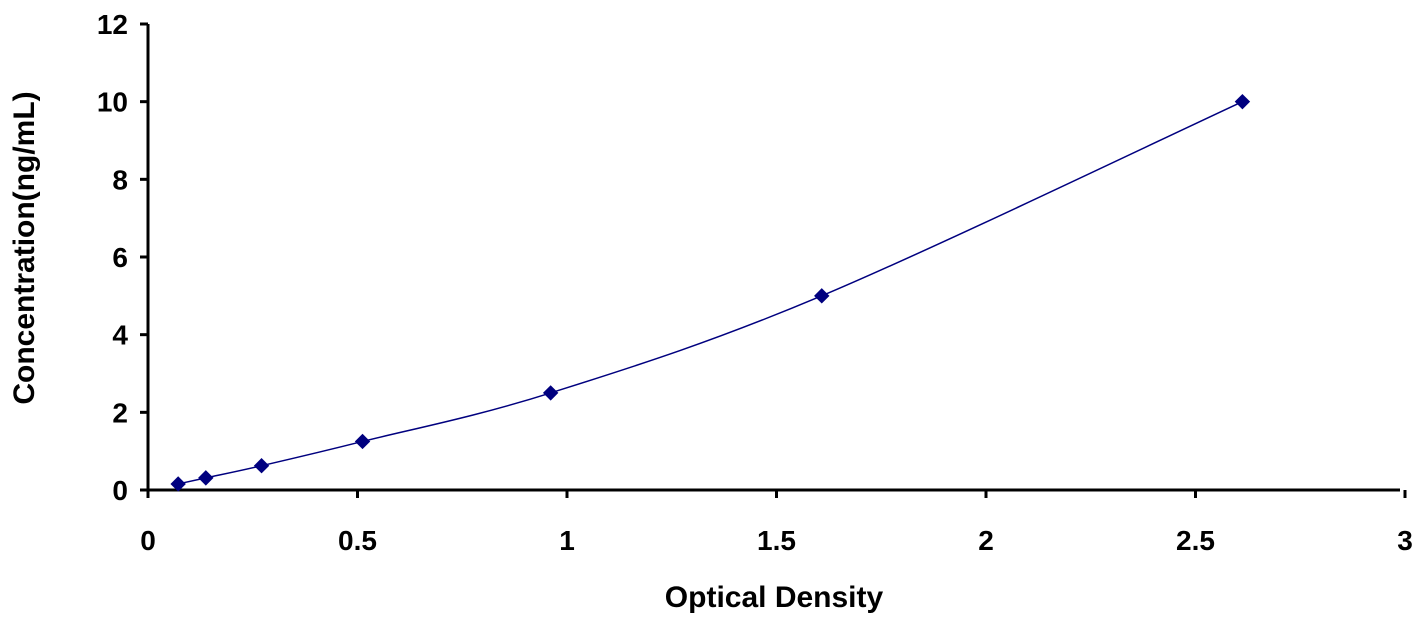 The height and width of the screenshot is (621, 1421). What do you see at coordinates (120, 335) in the screenshot?
I see `y-tick-label: 4` at bounding box center [120, 335].